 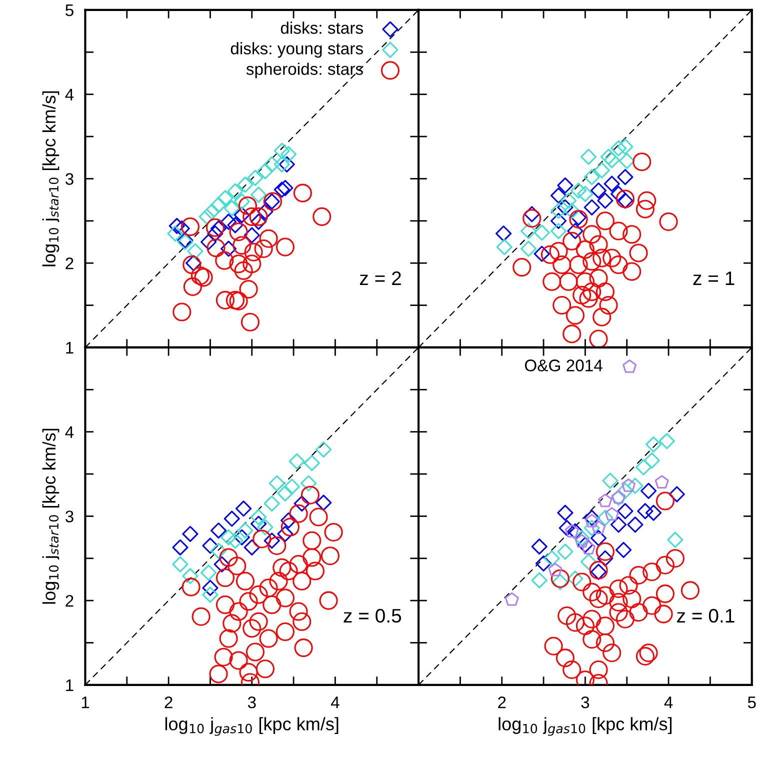 What do you see at coordinates (86, 702) in the screenshot?
I see `x-tick-label: 1` at bounding box center [86, 702].